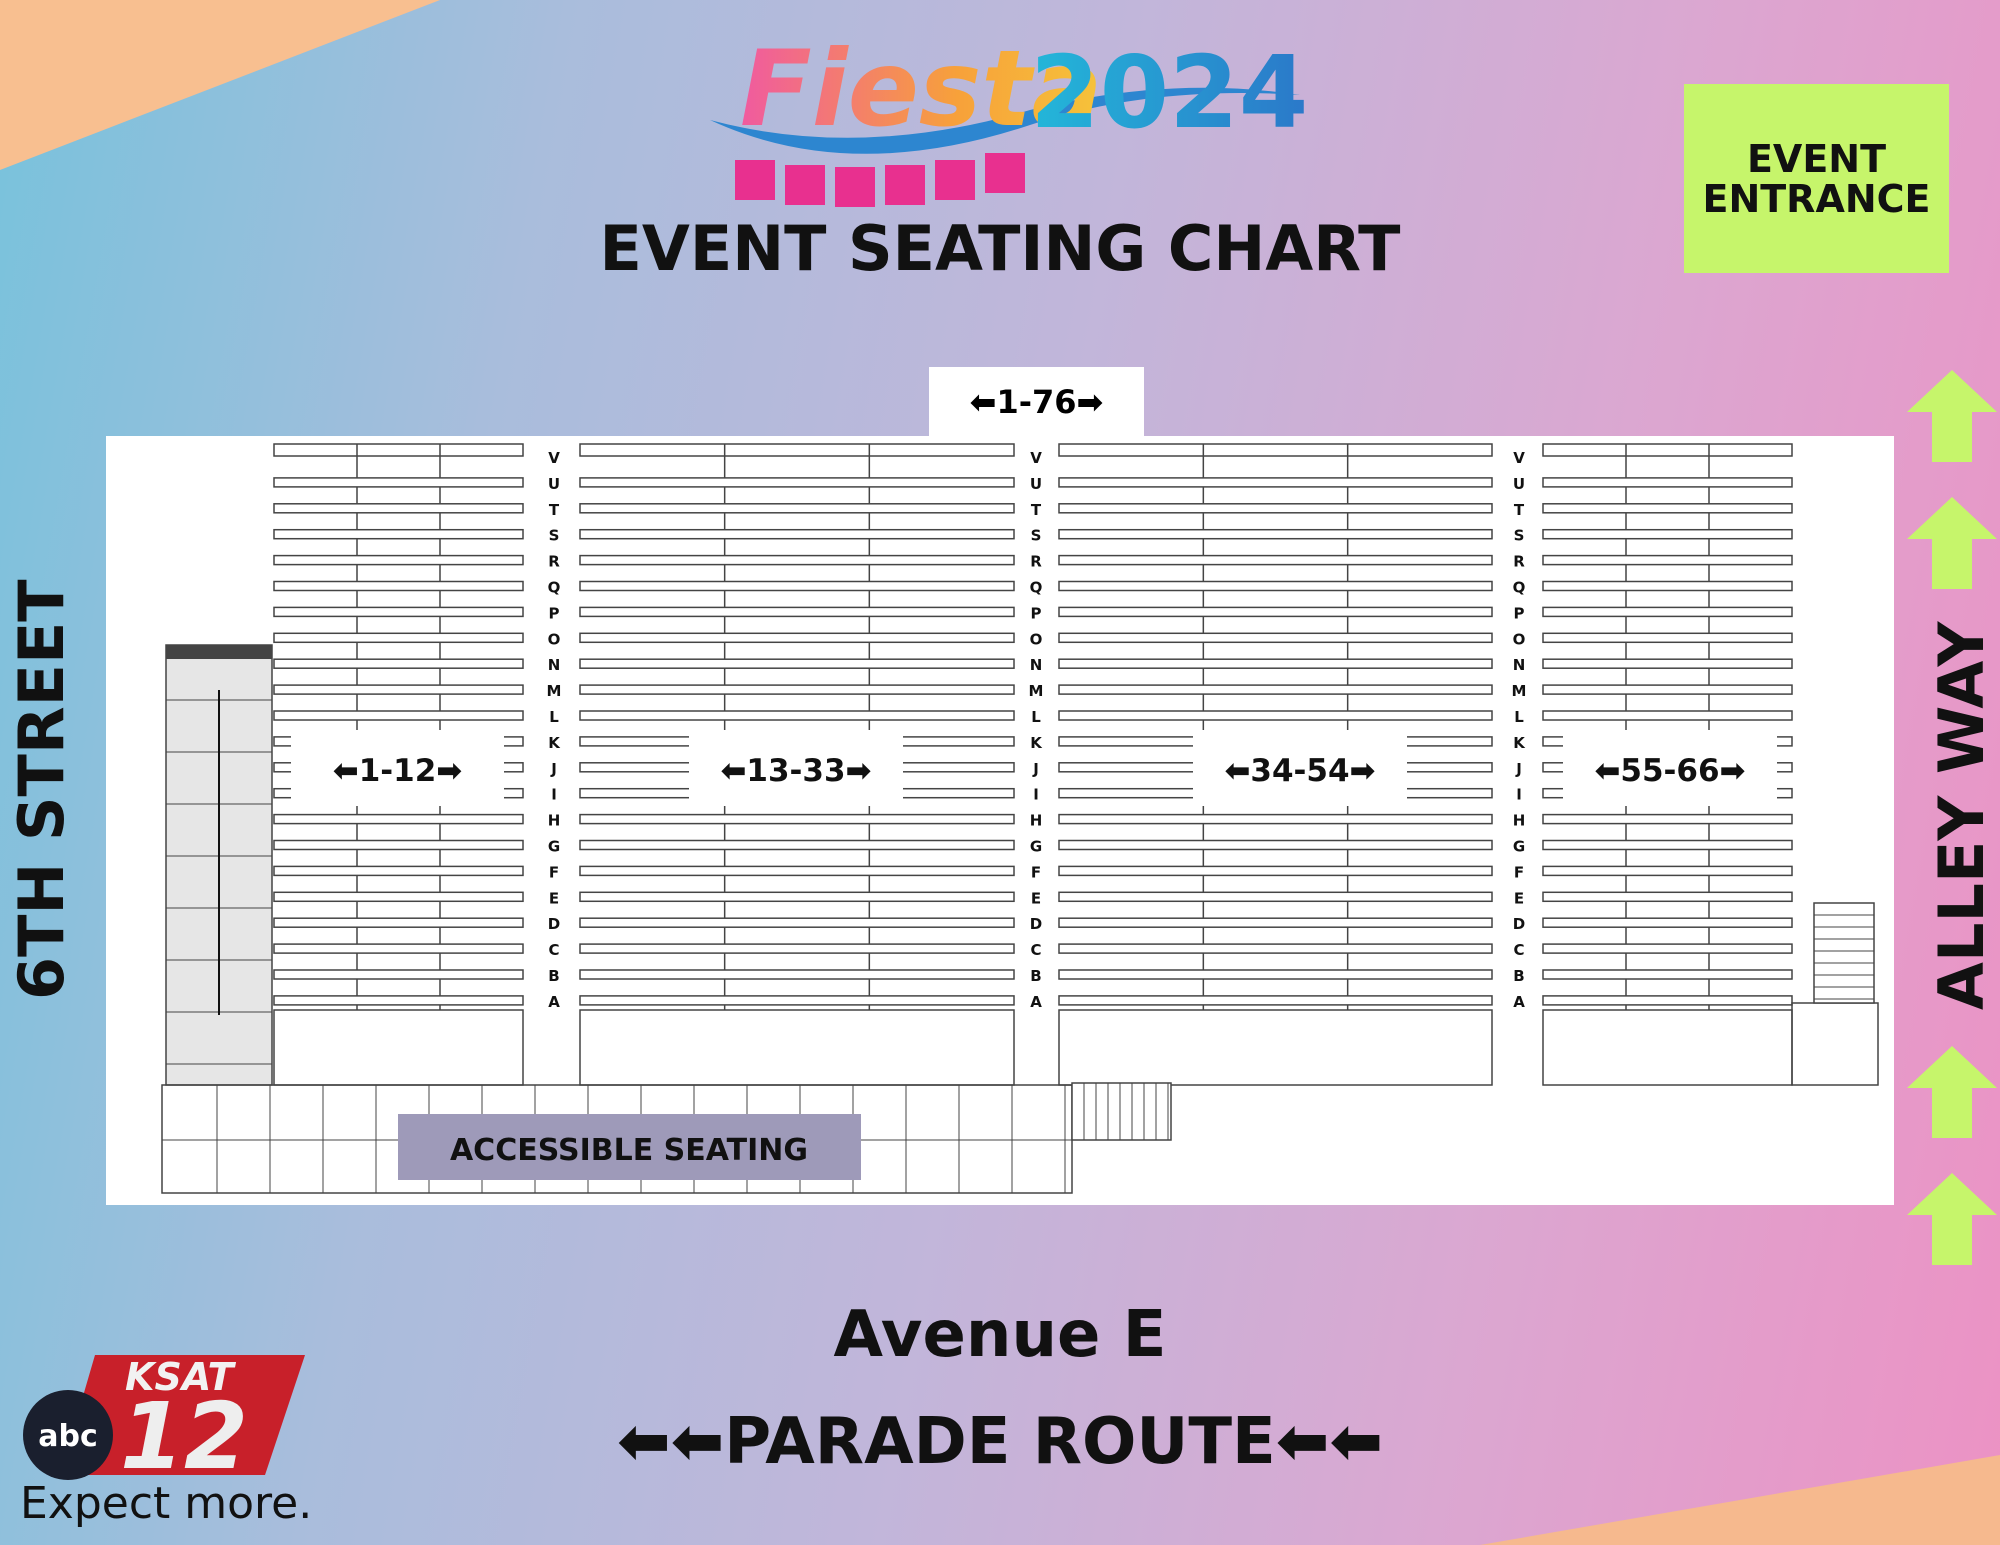 The width and height of the screenshot is (2000, 1545). What do you see at coordinates (1036, 510) in the screenshot?
I see `row-letter: T` at bounding box center [1036, 510].